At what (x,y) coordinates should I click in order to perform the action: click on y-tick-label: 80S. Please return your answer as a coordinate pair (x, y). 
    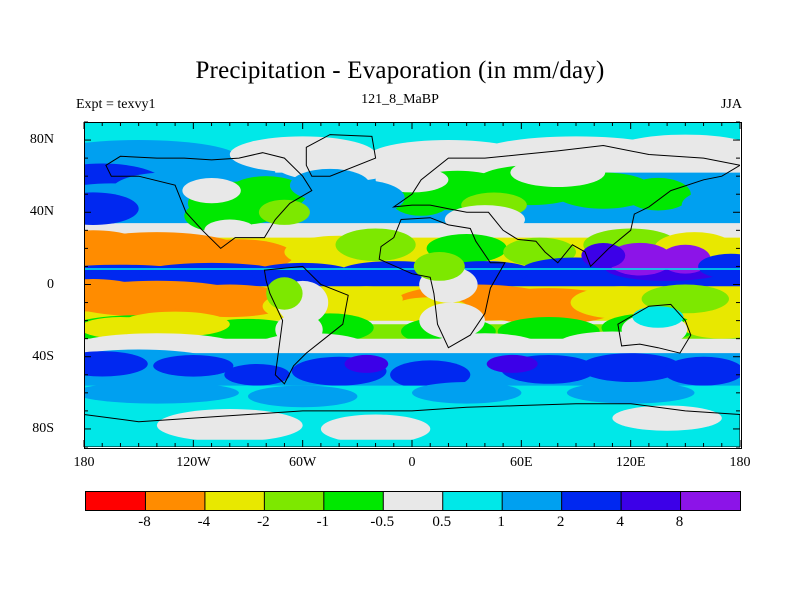
    Looking at the image, I should click on (43, 428).